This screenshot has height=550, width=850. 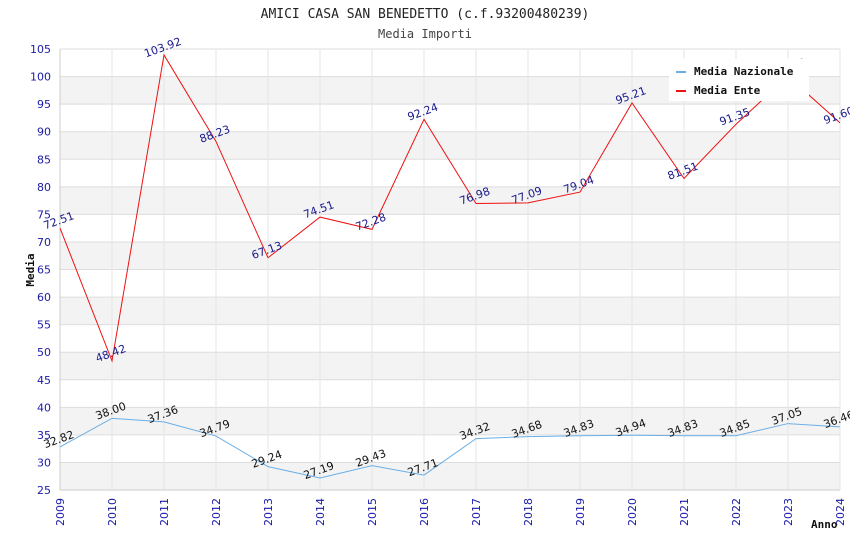 What do you see at coordinates (40, 77) in the screenshot?
I see `y-tick-label: 100` at bounding box center [40, 77].